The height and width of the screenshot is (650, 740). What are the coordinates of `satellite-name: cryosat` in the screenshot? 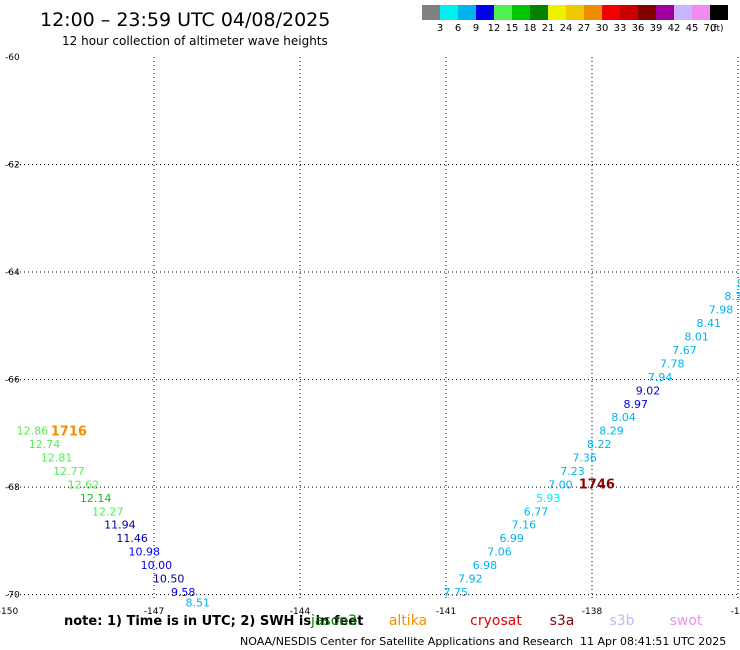 It's located at (496, 621).